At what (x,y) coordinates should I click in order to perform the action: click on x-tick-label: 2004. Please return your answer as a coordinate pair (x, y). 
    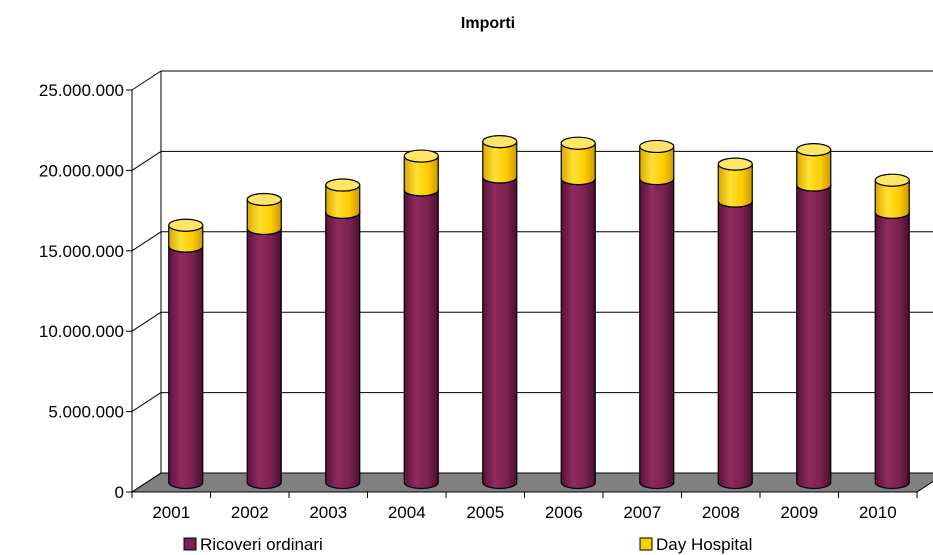
    Looking at the image, I should click on (407, 512).